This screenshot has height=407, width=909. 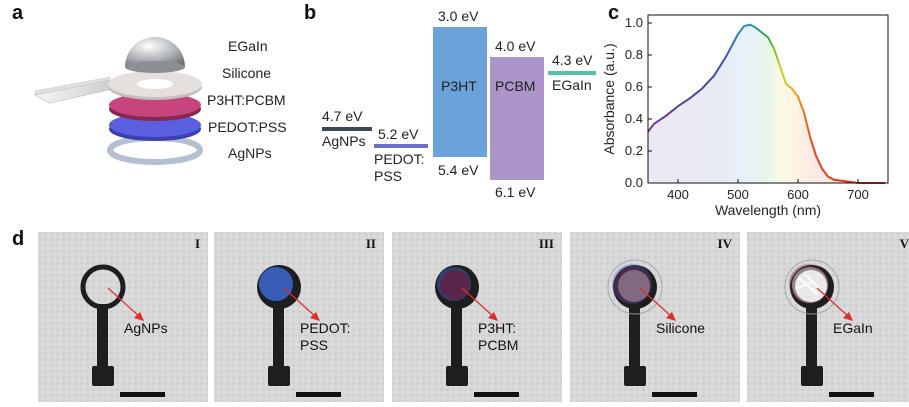 I want to click on x-tick-label: 600, so click(x=798, y=194).